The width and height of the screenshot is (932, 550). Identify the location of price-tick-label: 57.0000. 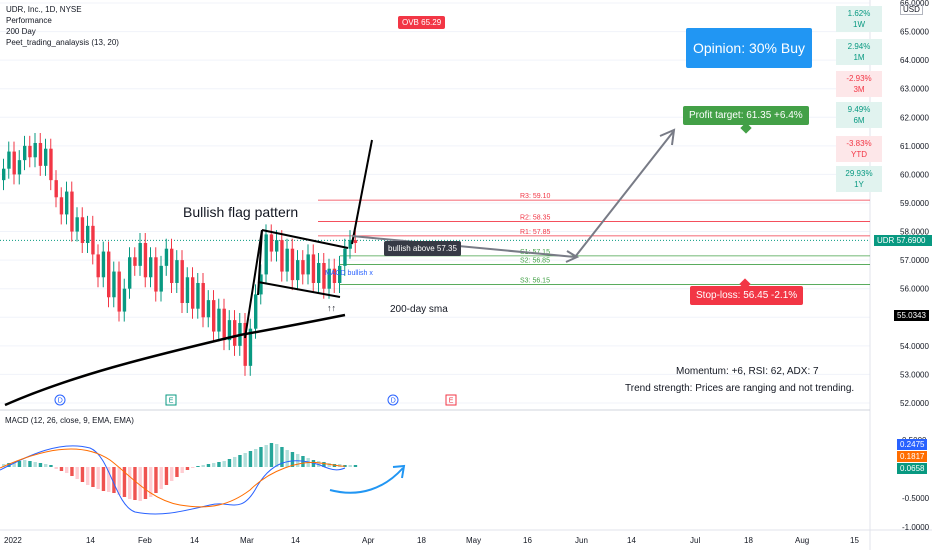
(914, 260).